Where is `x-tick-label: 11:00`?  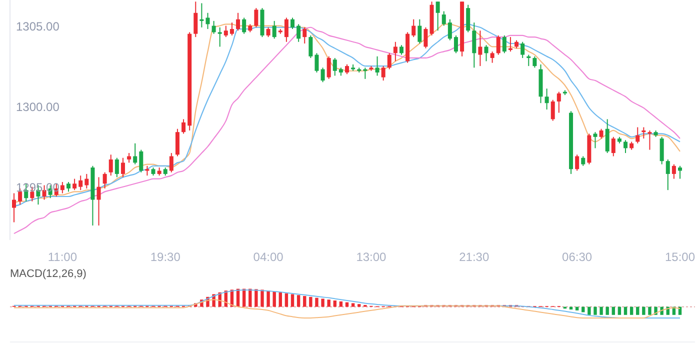
x-tick-label: 11:00 is located at coordinates (63, 257).